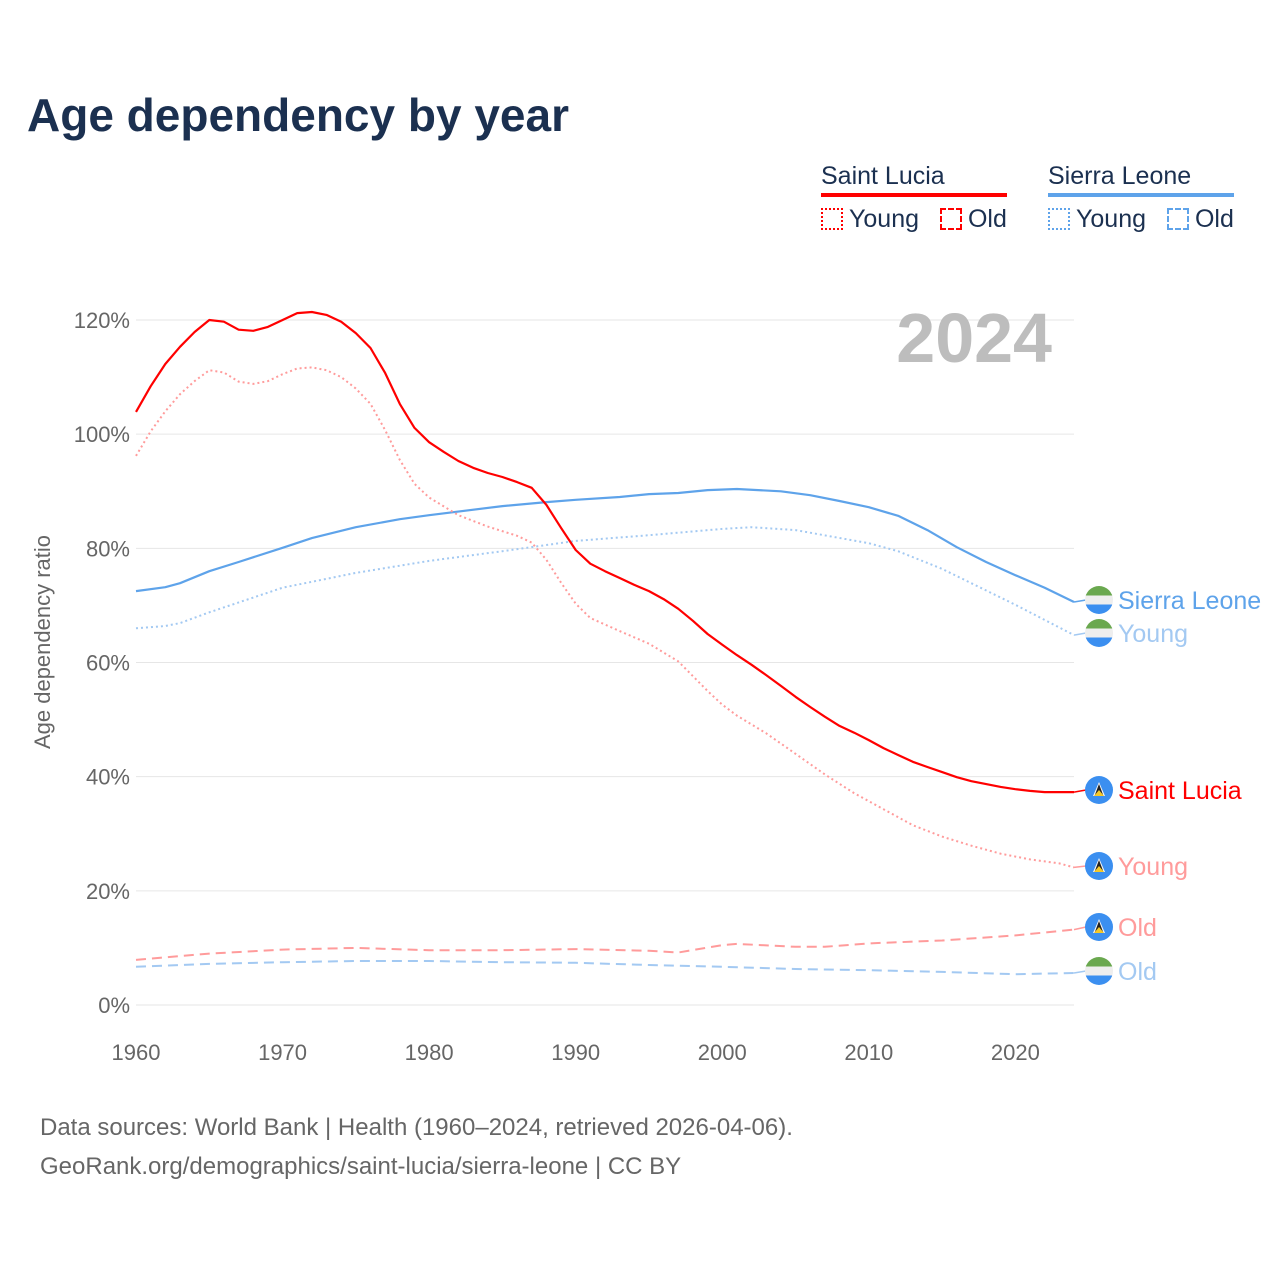 The width and height of the screenshot is (1280, 1280). I want to click on x-tick-label: 1960, so click(136, 1052).